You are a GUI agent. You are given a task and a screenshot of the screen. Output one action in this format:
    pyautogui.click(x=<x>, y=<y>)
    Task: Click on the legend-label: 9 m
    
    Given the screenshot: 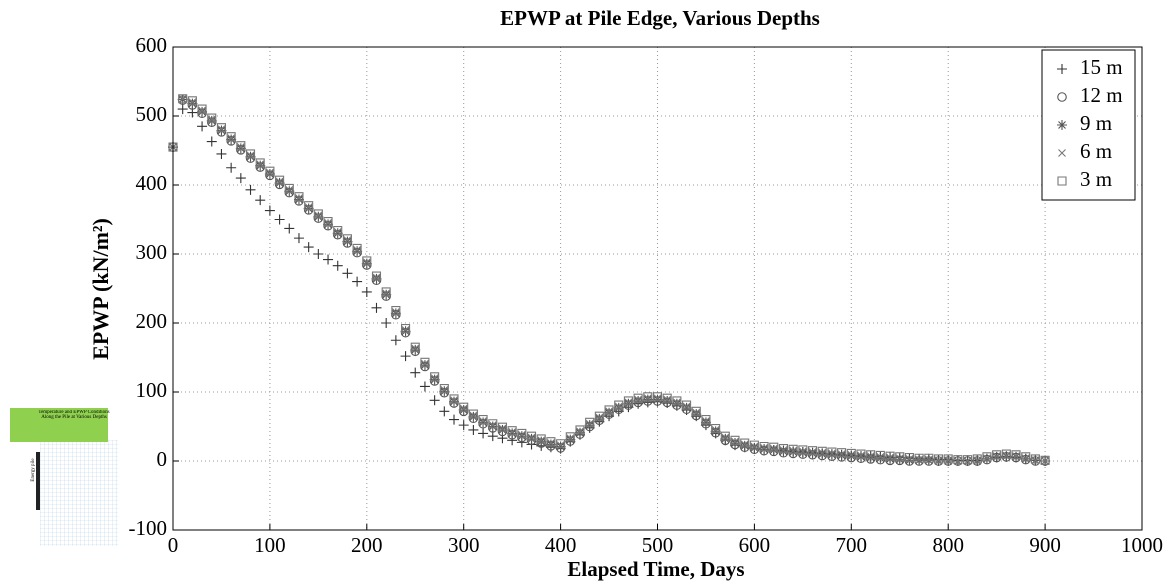 What is the action you would take?
    pyautogui.click(x=1096, y=123)
    